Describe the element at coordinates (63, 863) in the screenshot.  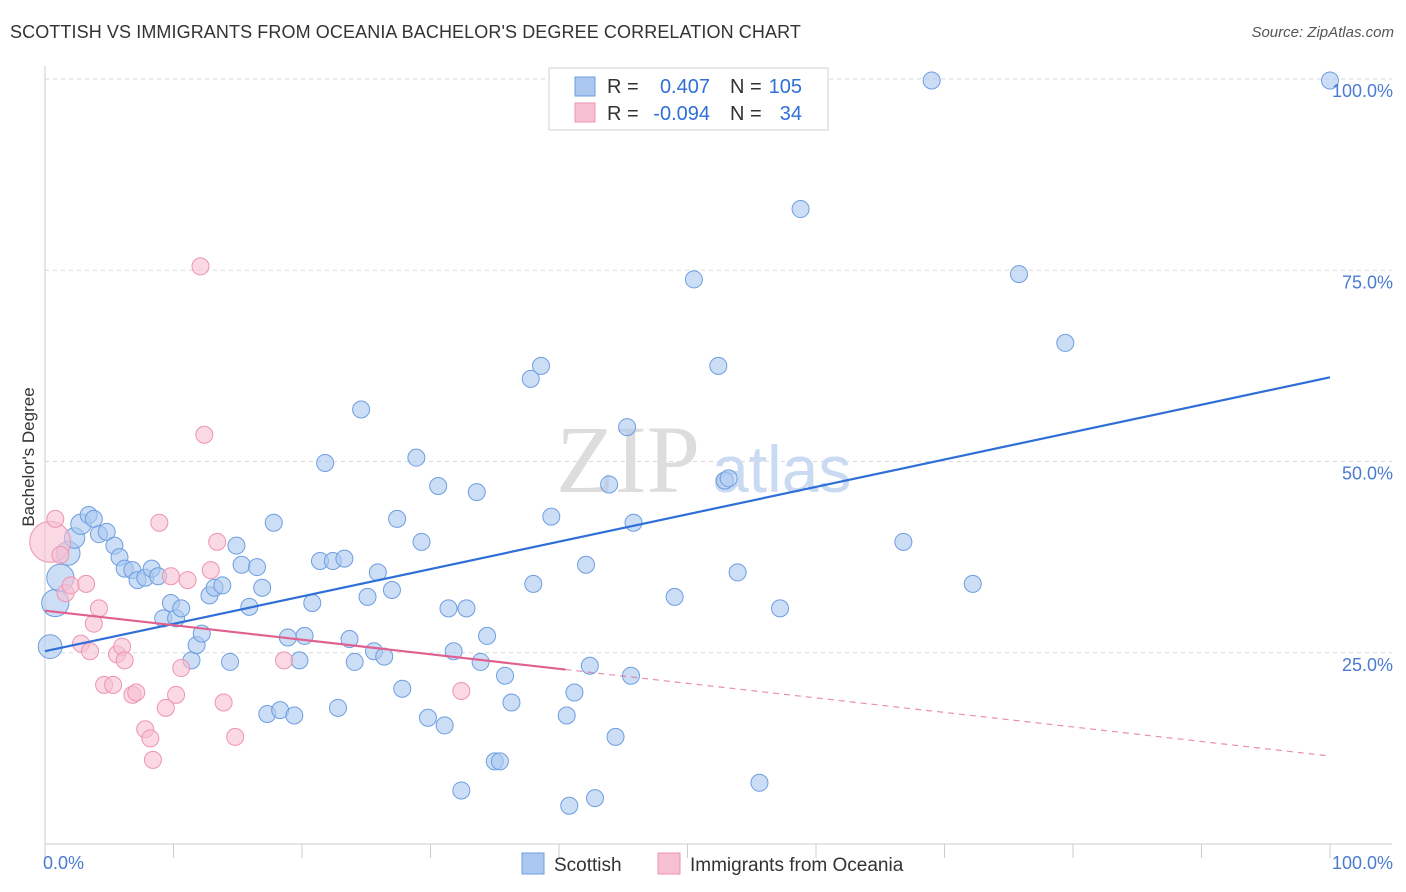
I see `x-tick-label: 0.0%` at that location.